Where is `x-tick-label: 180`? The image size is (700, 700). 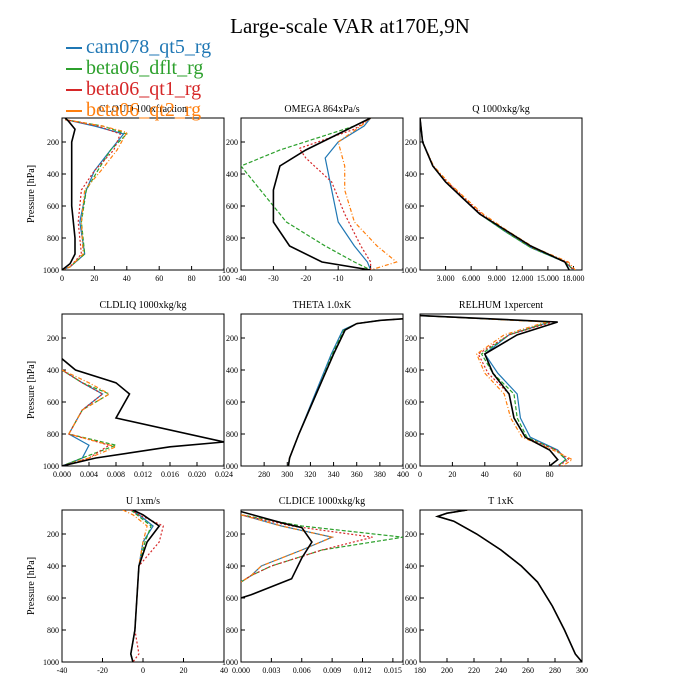 x-tick-label: 180 is located at coordinates (420, 670).